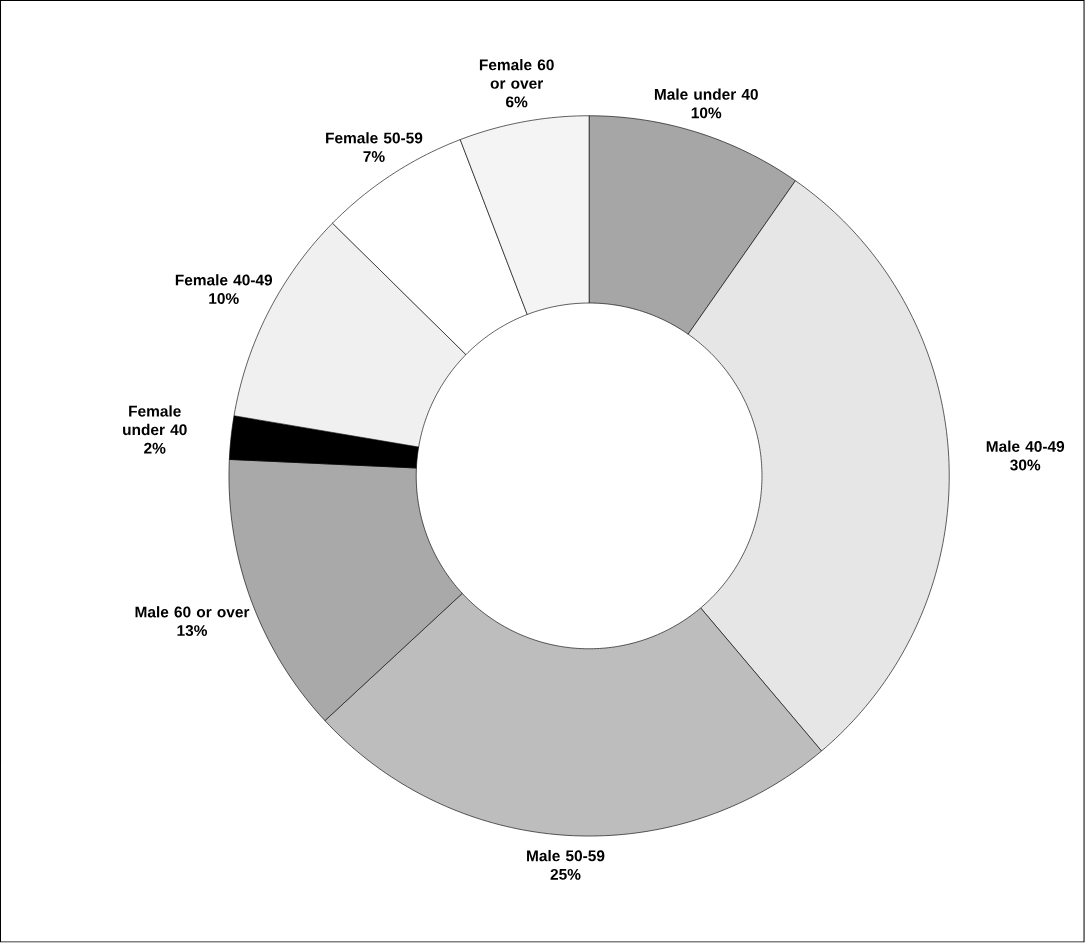 The image size is (1089, 943). What do you see at coordinates (706, 94) in the screenshot?
I see `slice-label: Male under 40` at bounding box center [706, 94].